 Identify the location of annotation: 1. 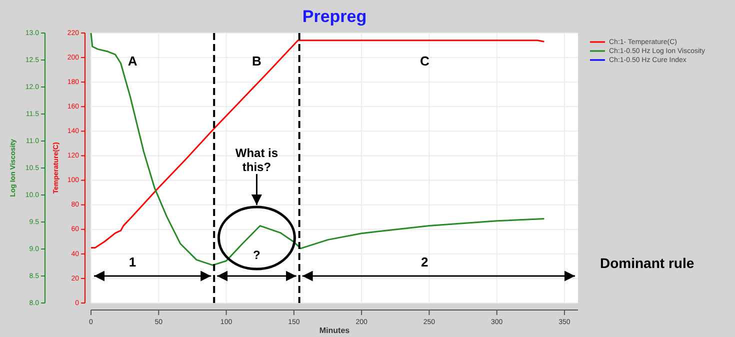
(132, 262).